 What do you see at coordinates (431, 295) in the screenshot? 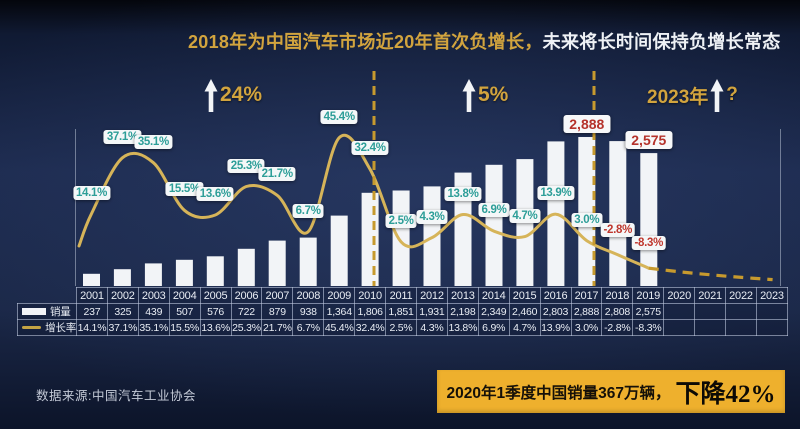
I see `year-cell-2012: 2012` at bounding box center [431, 295].